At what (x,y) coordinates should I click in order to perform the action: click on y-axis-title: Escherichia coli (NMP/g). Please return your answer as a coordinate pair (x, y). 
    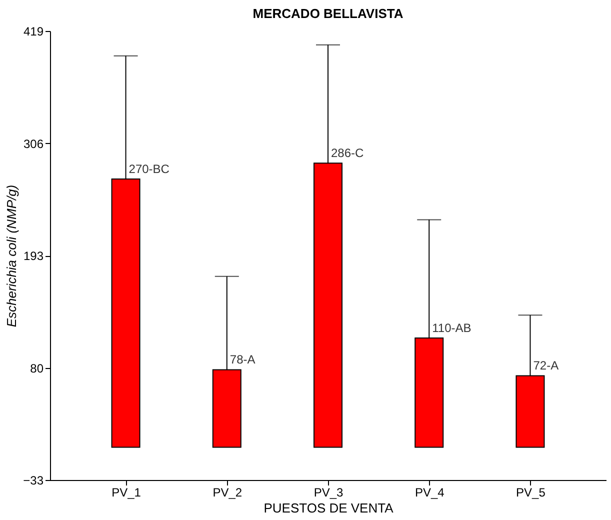
    Looking at the image, I should click on (12, 256).